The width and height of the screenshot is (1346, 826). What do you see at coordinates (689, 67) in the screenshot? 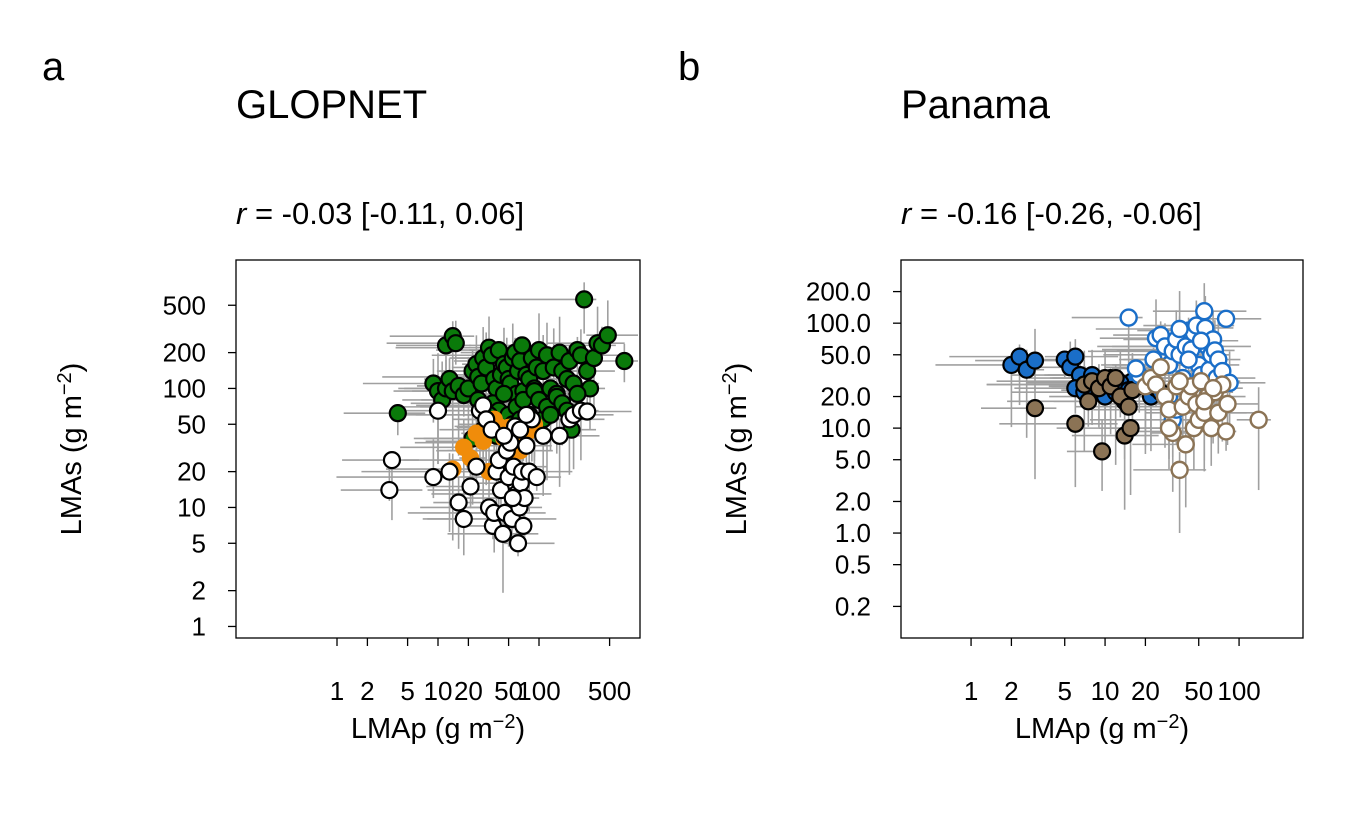
I see `panel-b-letter: b` at bounding box center [689, 67].